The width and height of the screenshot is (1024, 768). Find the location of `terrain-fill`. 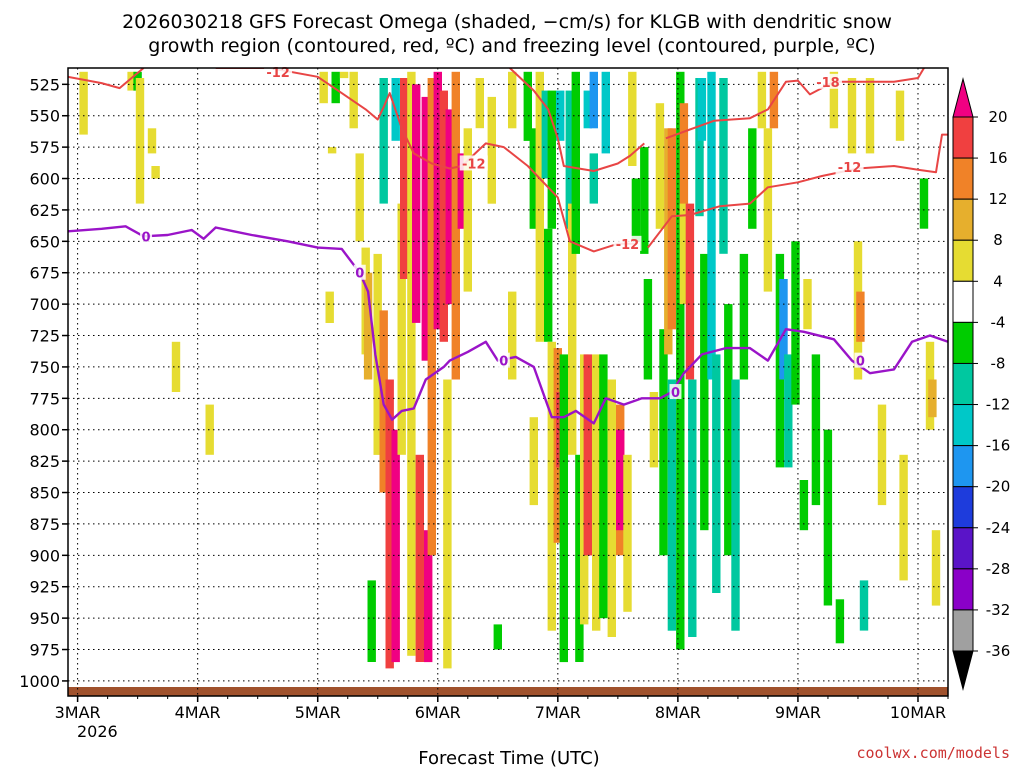

terrain-fill is located at coordinates (508, 691).